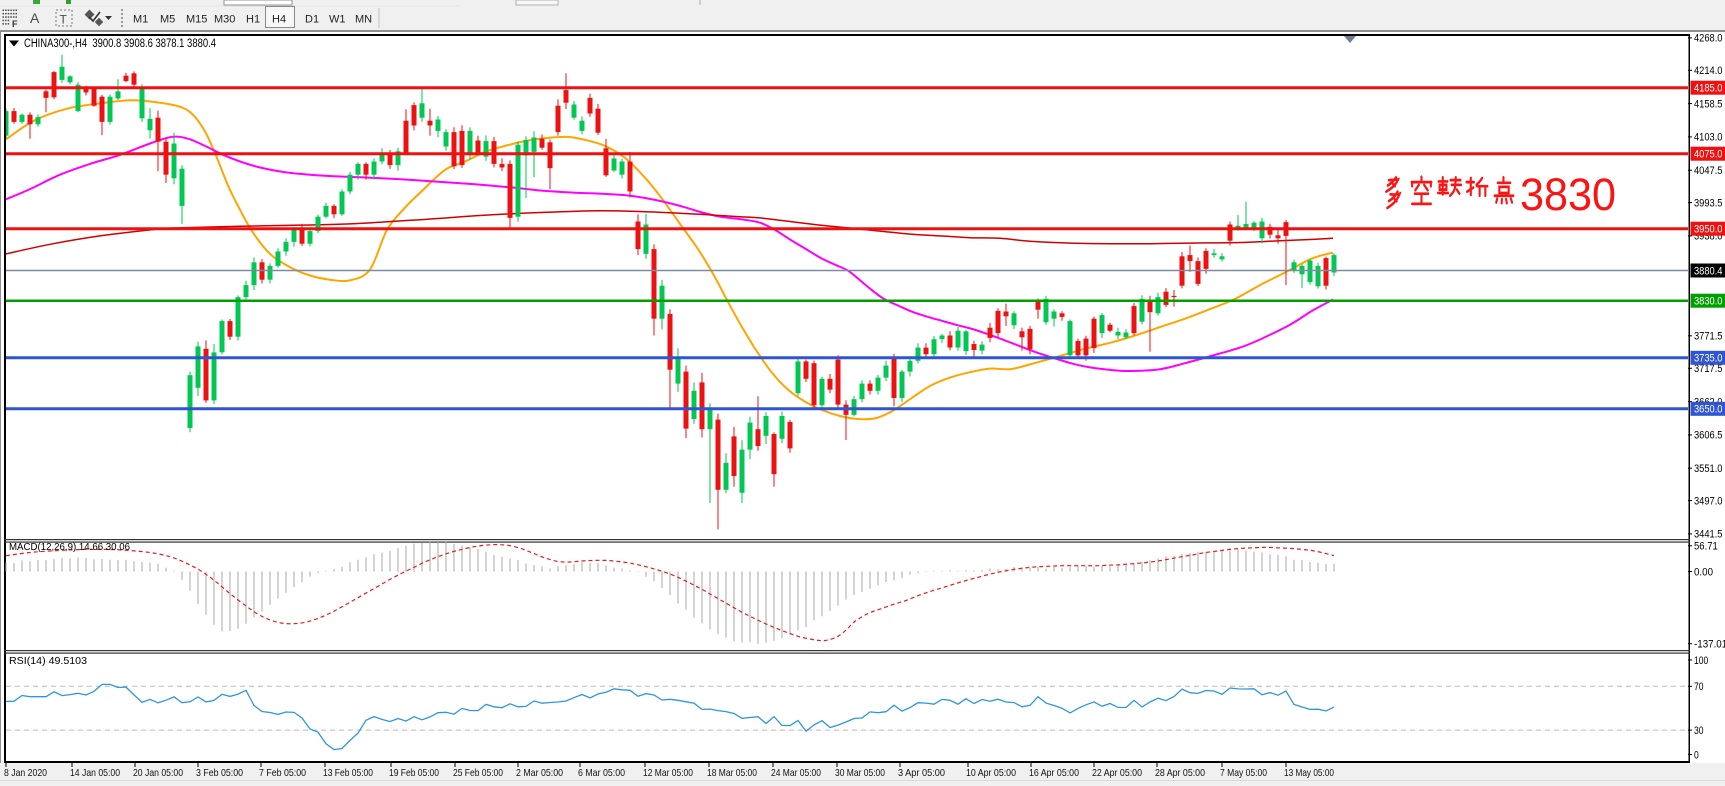 This screenshot has width=1725, height=786. I want to click on svg-text: 0, so click(1696, 755).